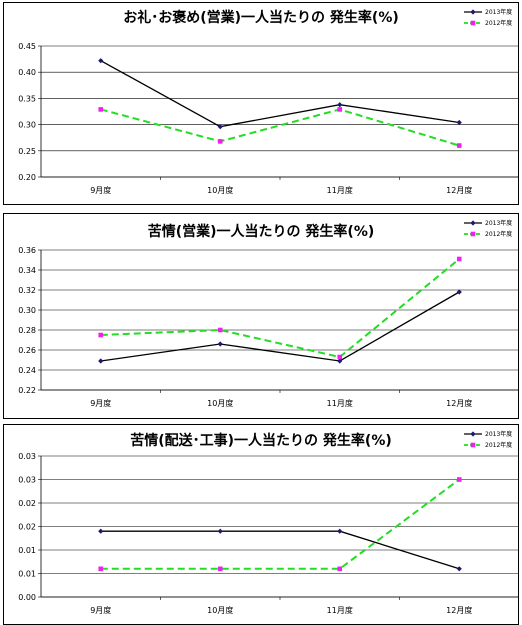 The height and width of the screenshot is (625, 522). What do you see at coordinates (27, 250) in the screenshot?
I see `y-tick-label: 0.36` at bounding box center [27, 250].